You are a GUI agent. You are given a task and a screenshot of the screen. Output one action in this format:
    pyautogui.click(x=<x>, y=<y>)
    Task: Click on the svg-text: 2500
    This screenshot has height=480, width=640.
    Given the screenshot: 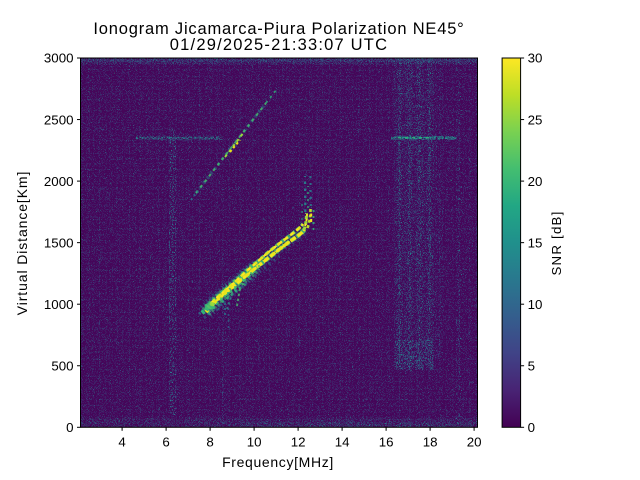 What is the action you would take?
    pyautogui.click(x=59, y=119)
    